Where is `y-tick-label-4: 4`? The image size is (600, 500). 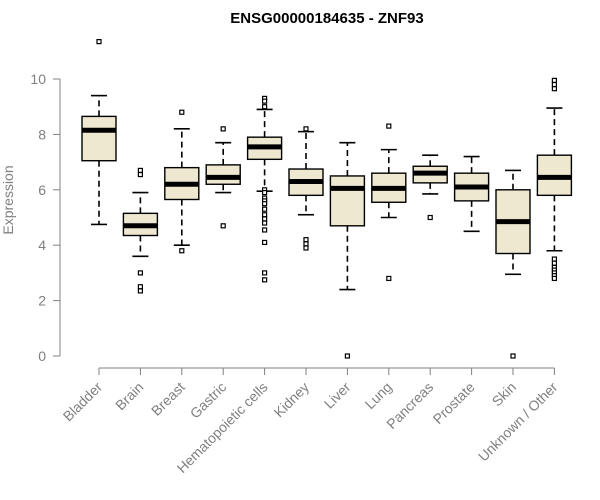
y-tick-label-4: 4 is located at coordinates (42, 245).